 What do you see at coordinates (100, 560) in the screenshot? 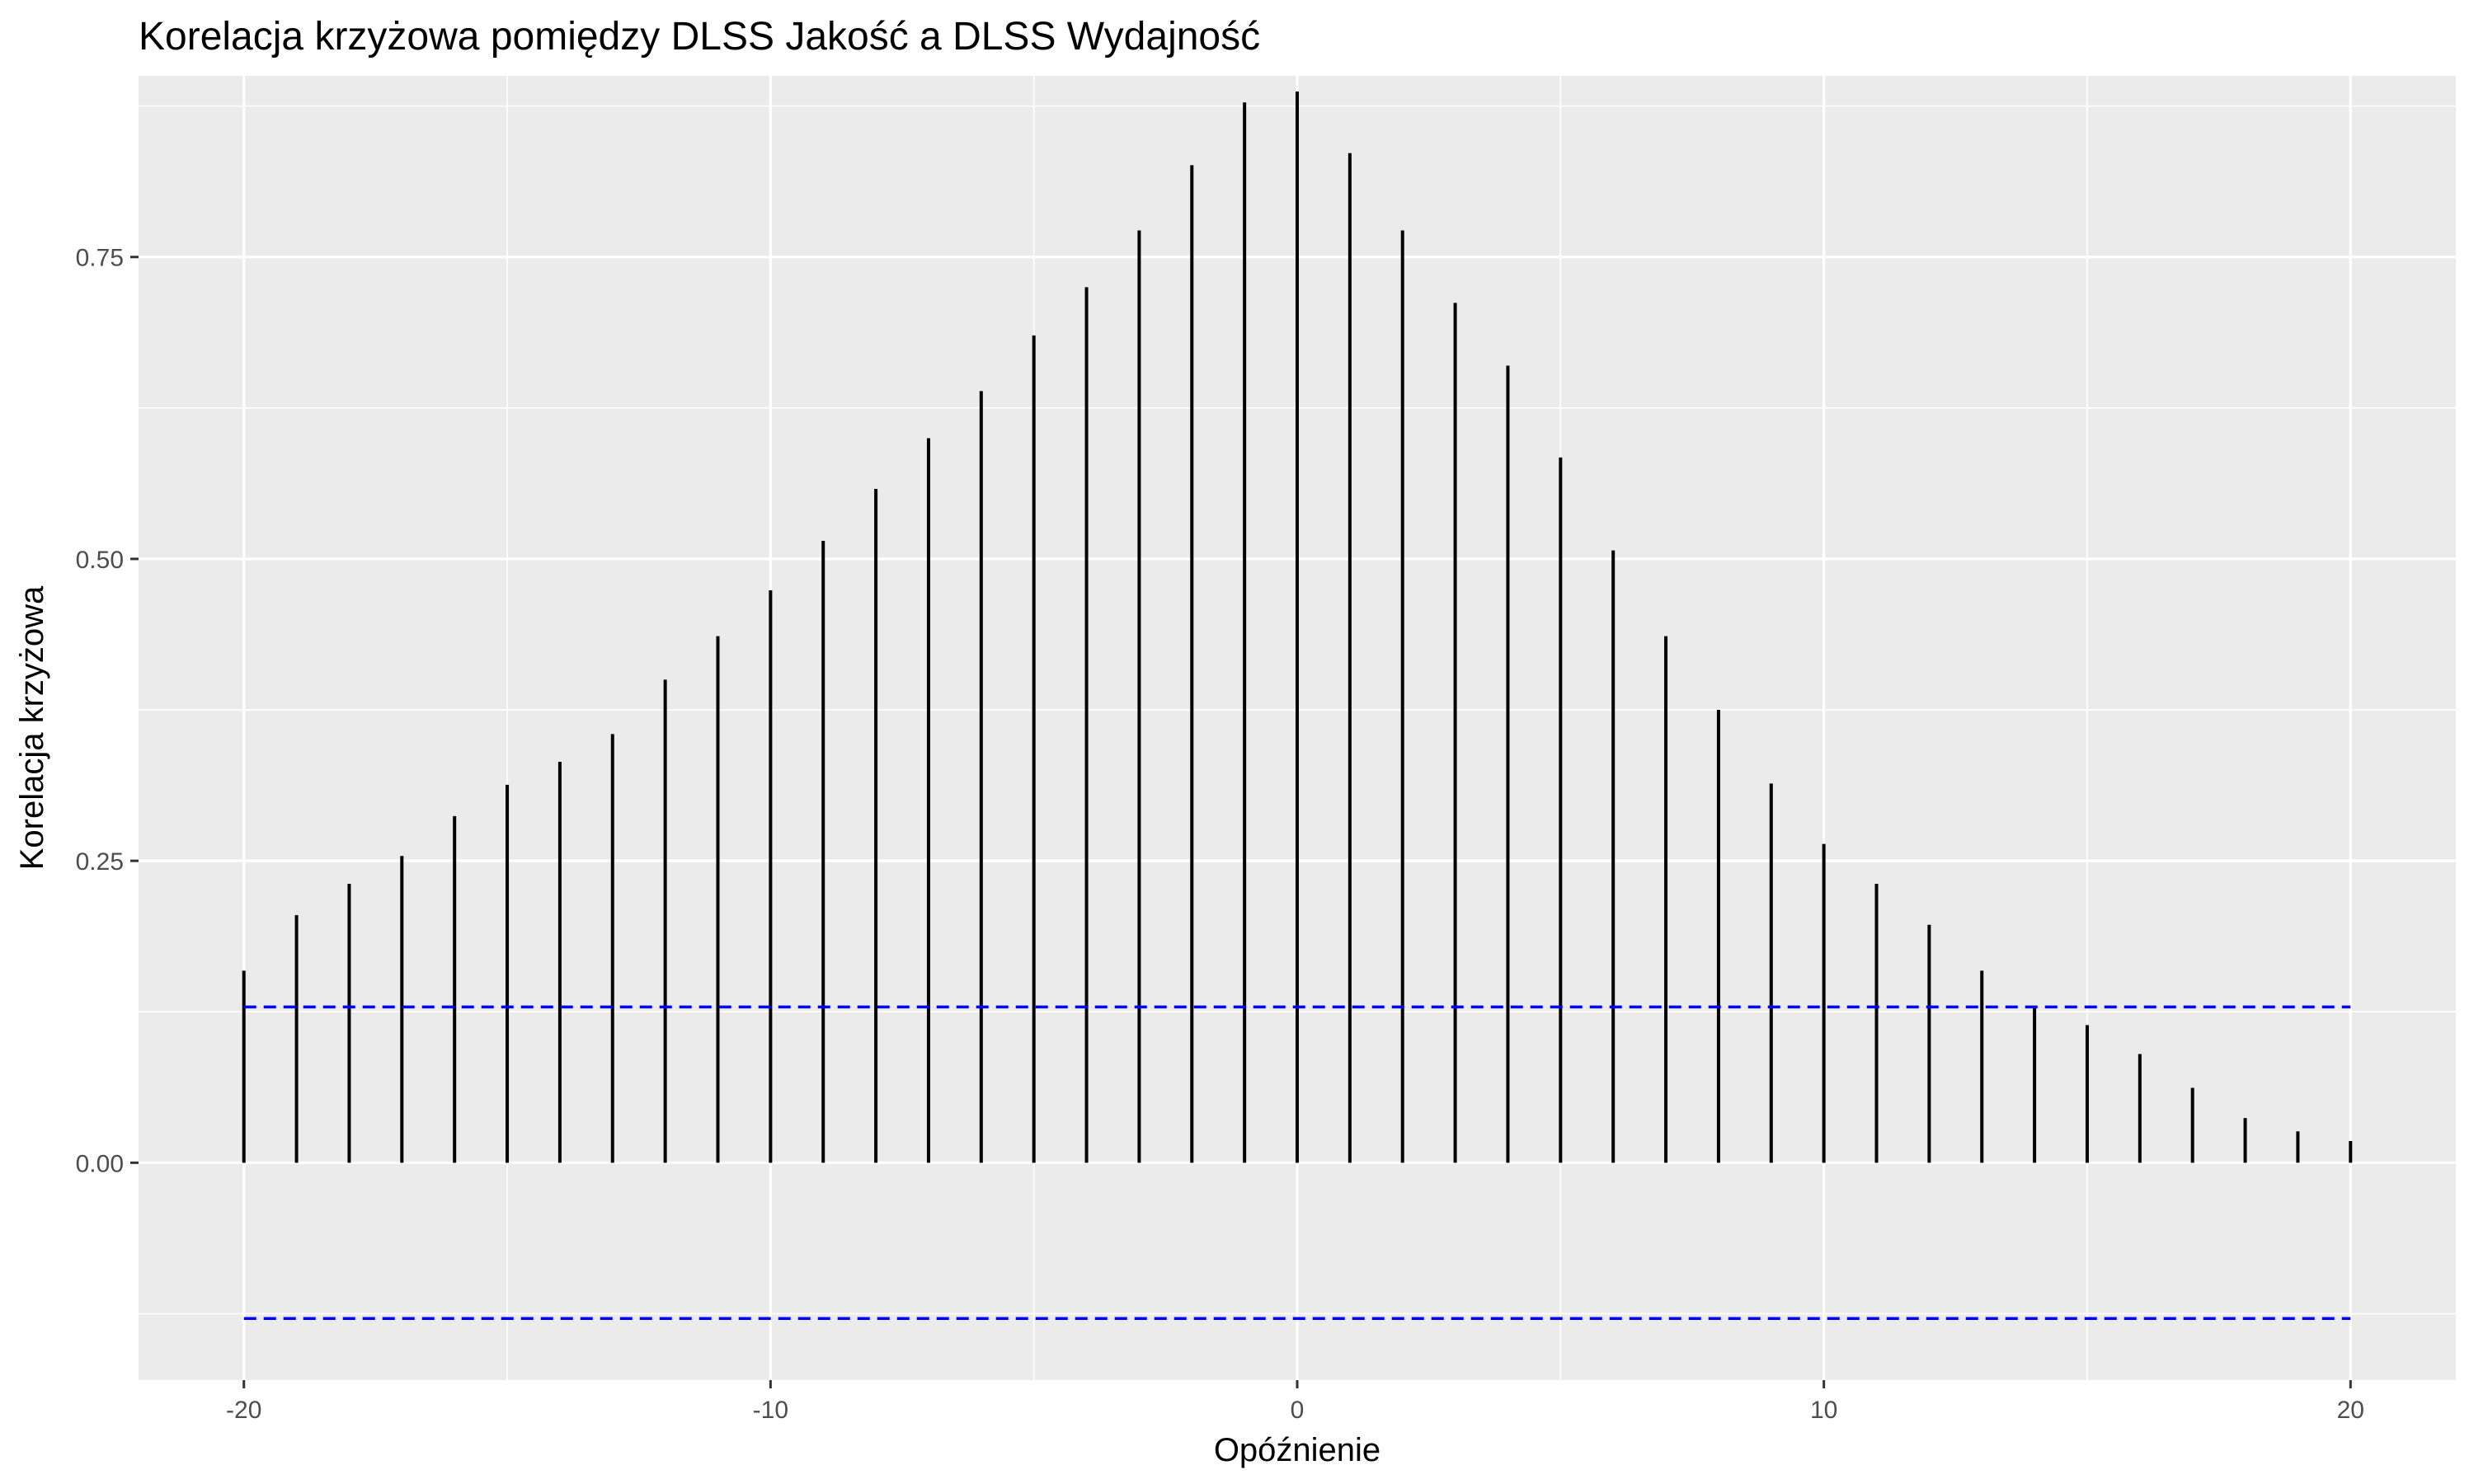
I see `y-tick-label: 0.50` at bounding box center [100, 560].